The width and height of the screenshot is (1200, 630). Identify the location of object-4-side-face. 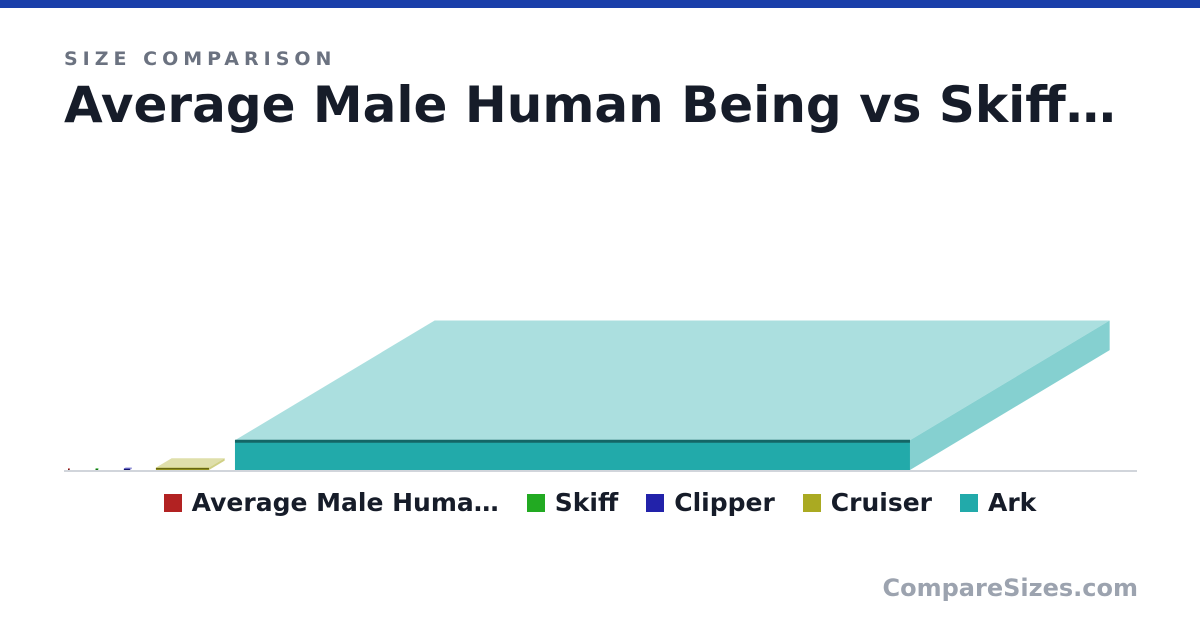
(1009, 395).